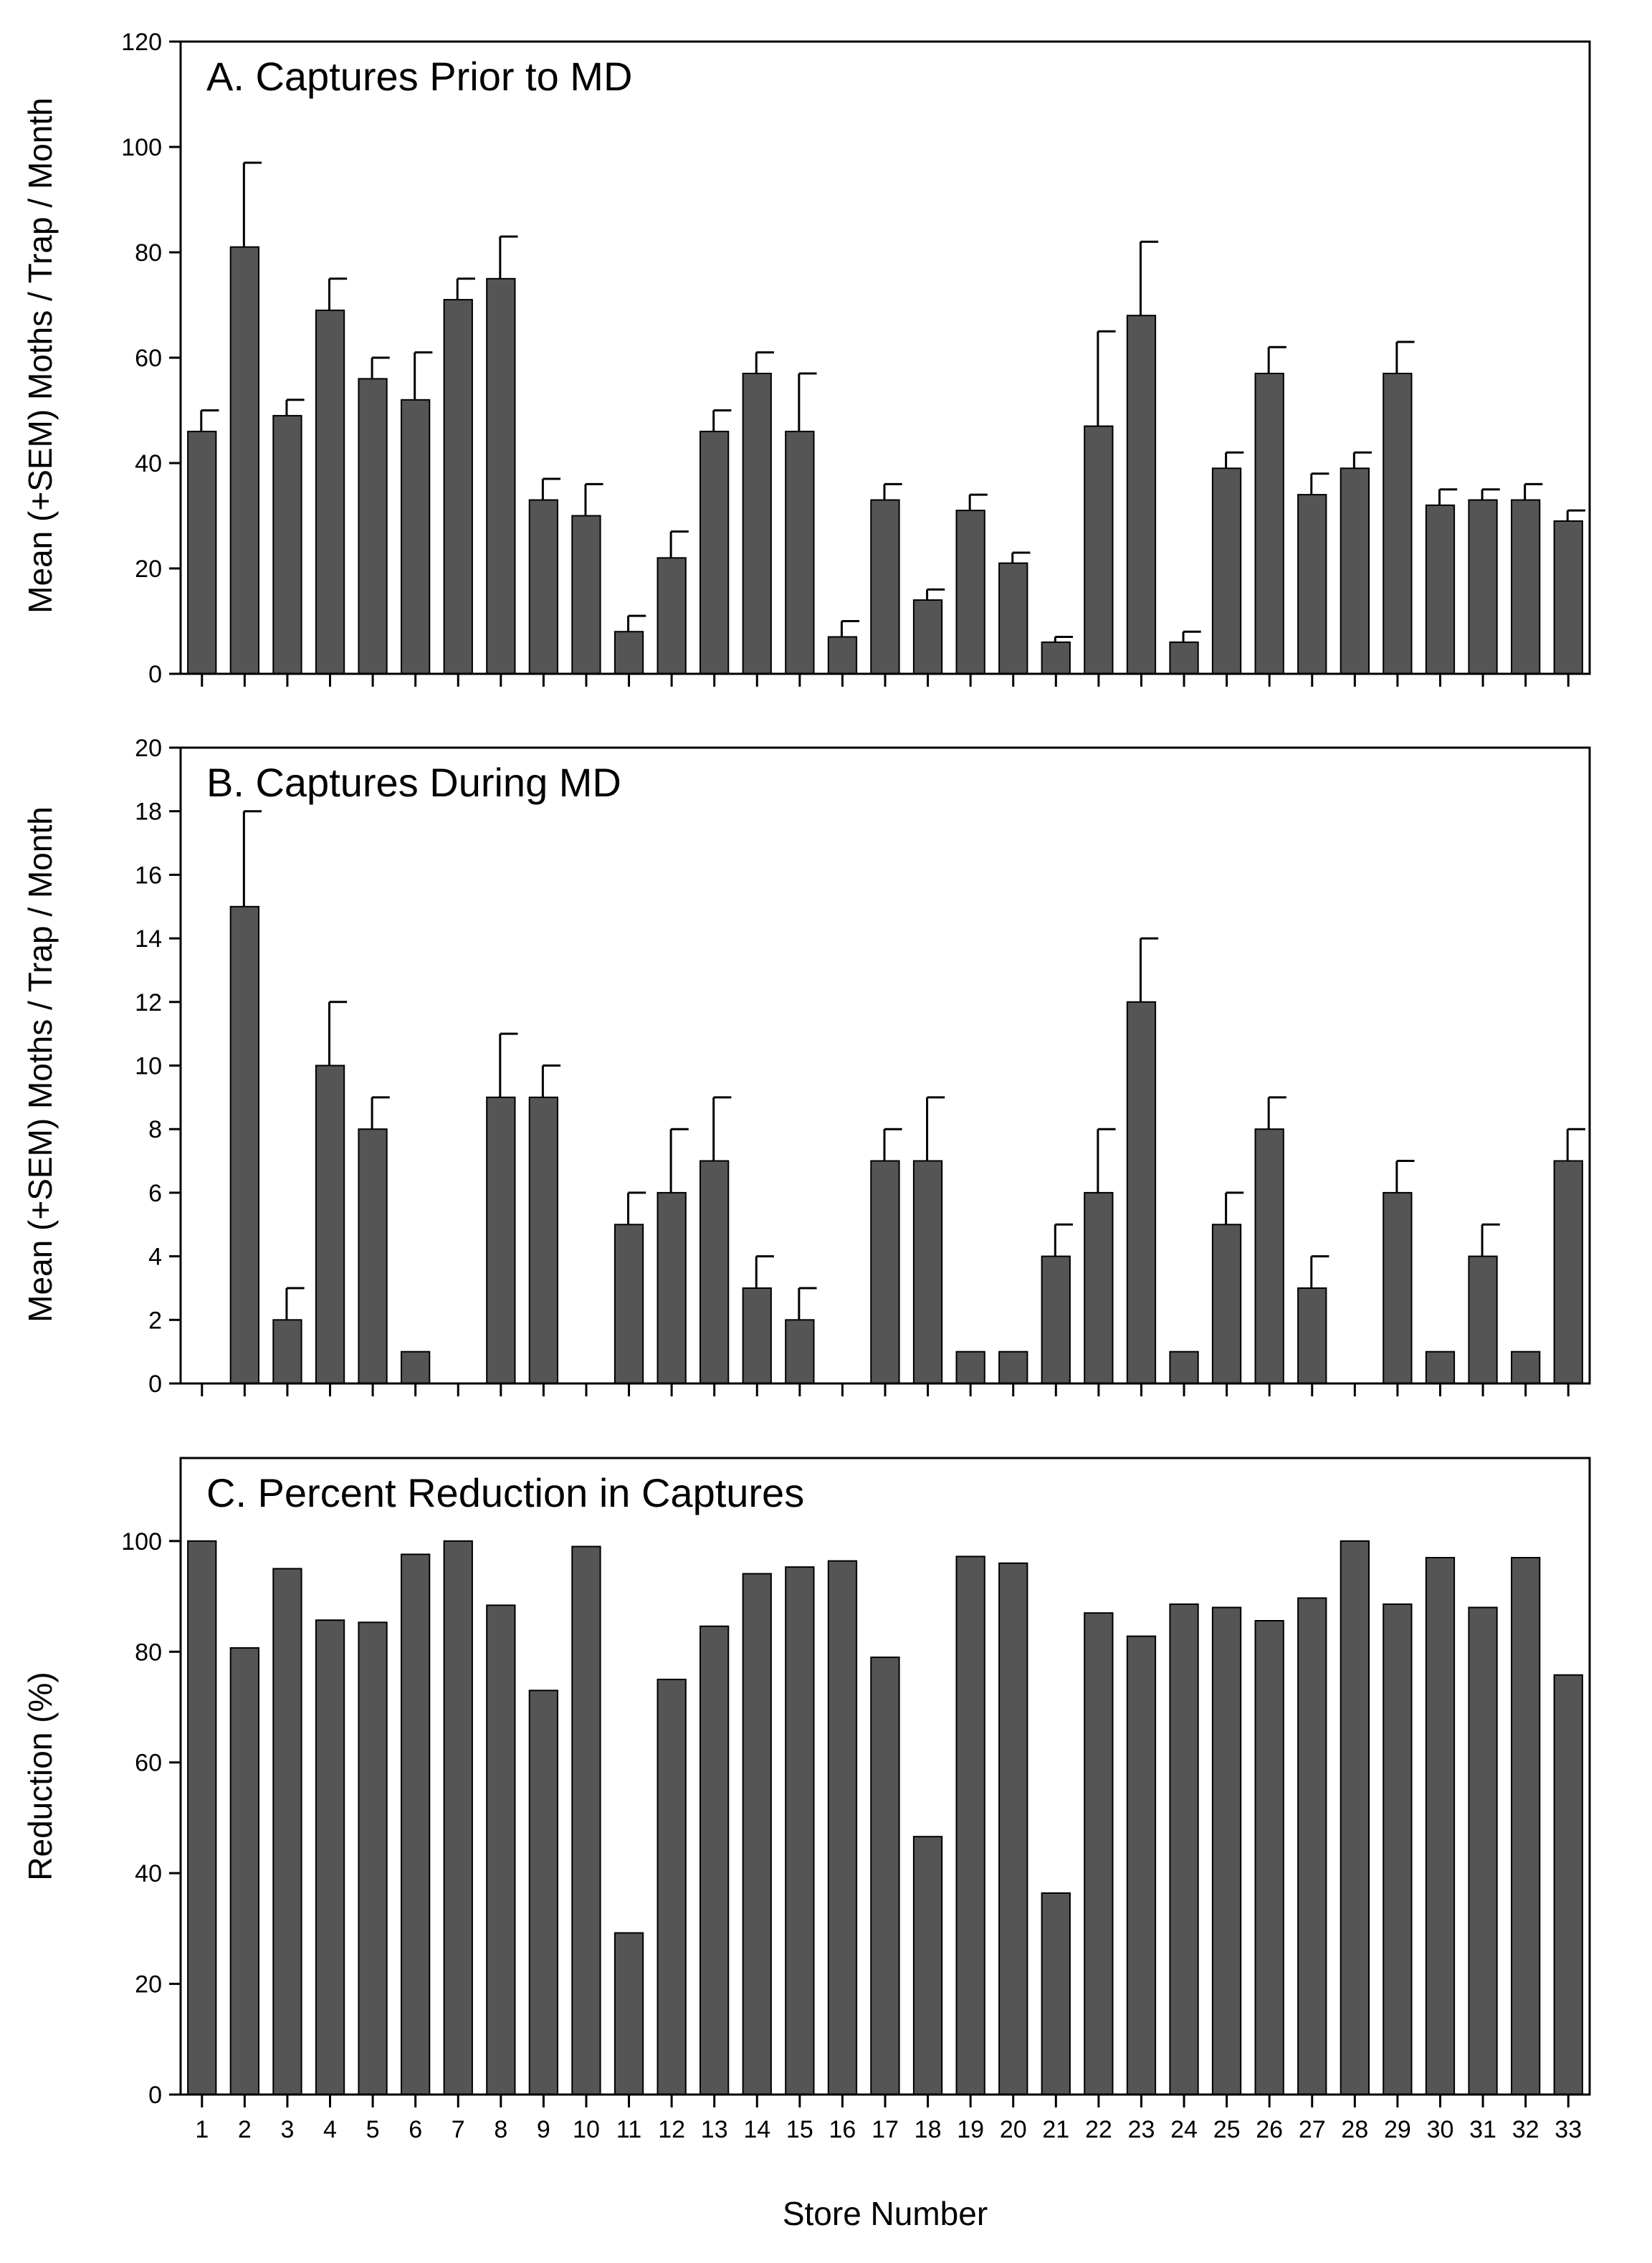 This screenshot has width=1652, height=2263. I want to click on panel-c-x-tick-label: 21, so click(1055, 2129).